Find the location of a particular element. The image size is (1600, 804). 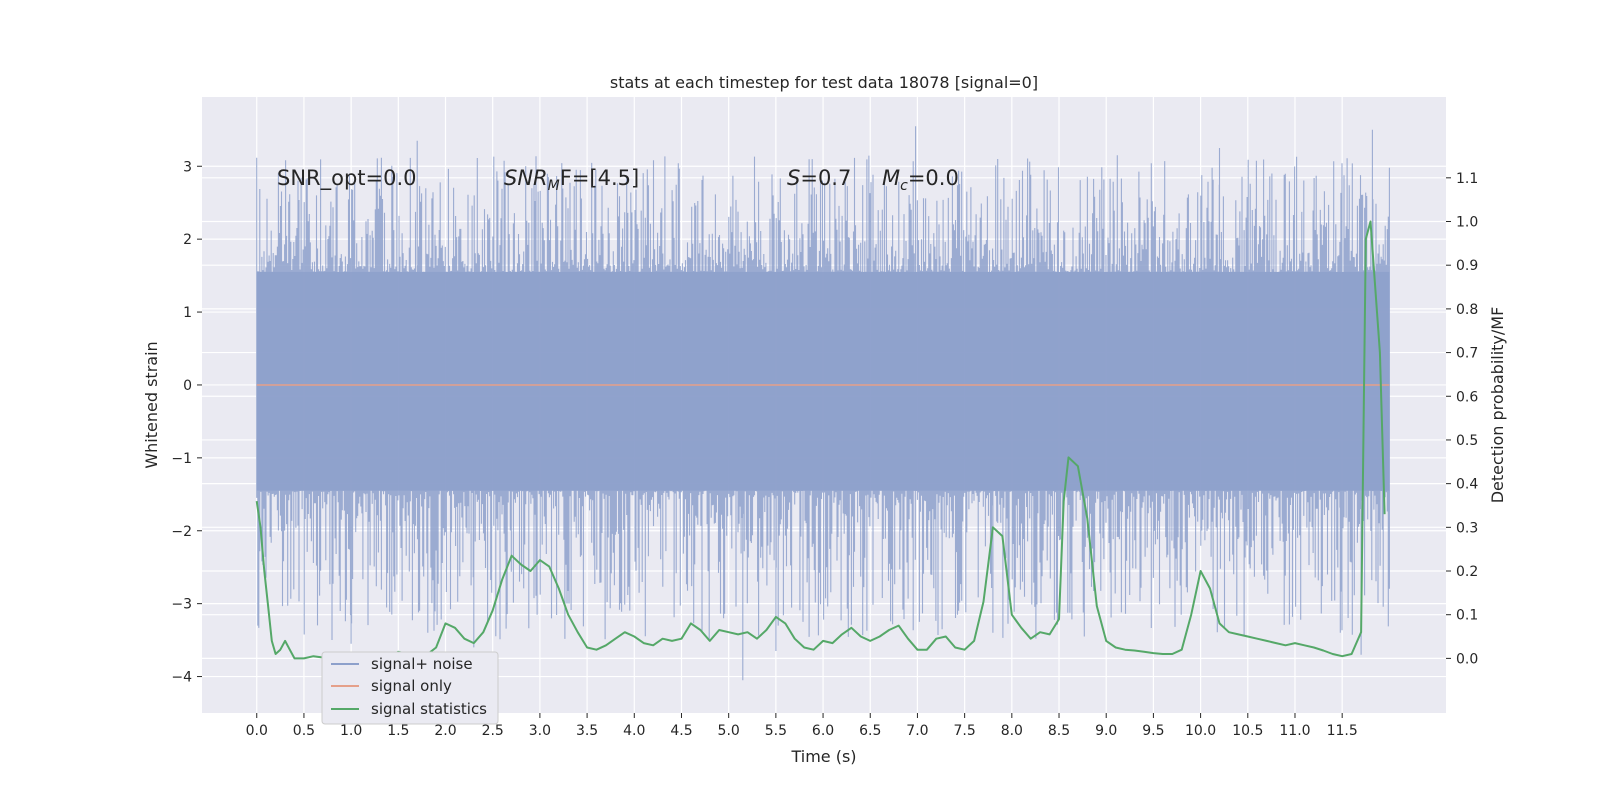

x-tick-label: 8.0 is located at coordinates (1012, 731).